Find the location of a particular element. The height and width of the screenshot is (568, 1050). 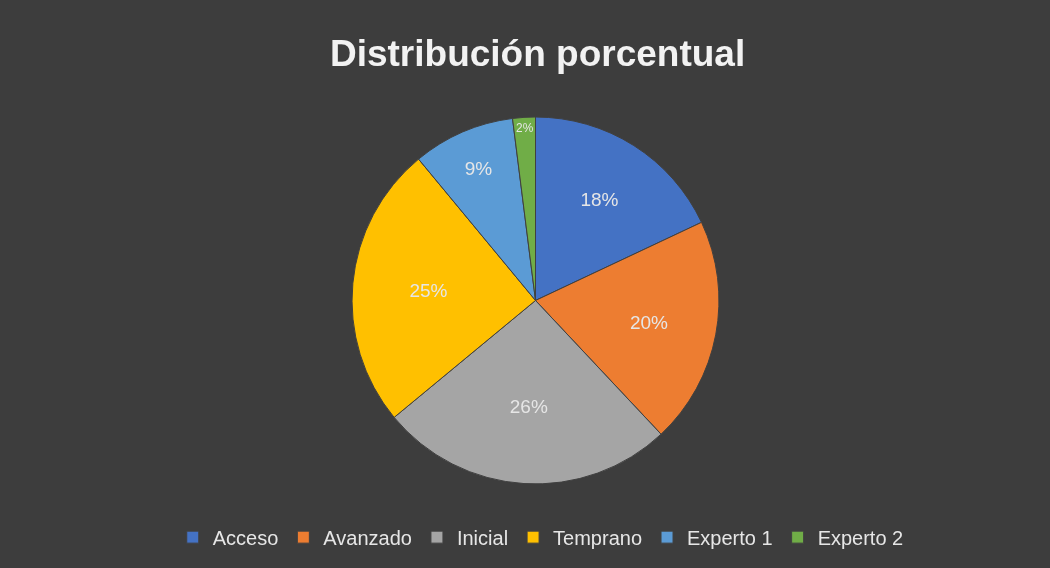

legend-label: Experto 2 is located at coordinates (860, 537).